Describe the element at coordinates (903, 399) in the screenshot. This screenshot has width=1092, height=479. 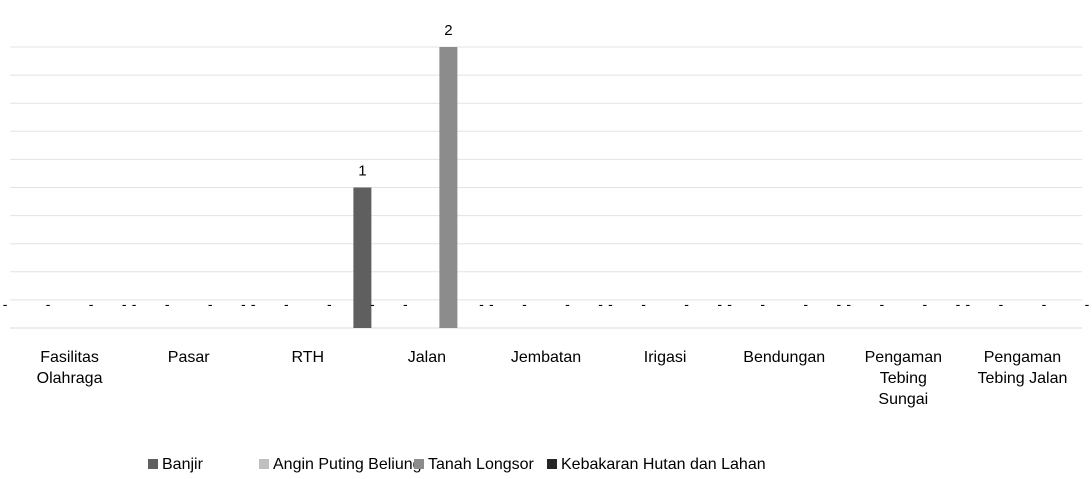
I see `category-label-line: Sungai` at that location.